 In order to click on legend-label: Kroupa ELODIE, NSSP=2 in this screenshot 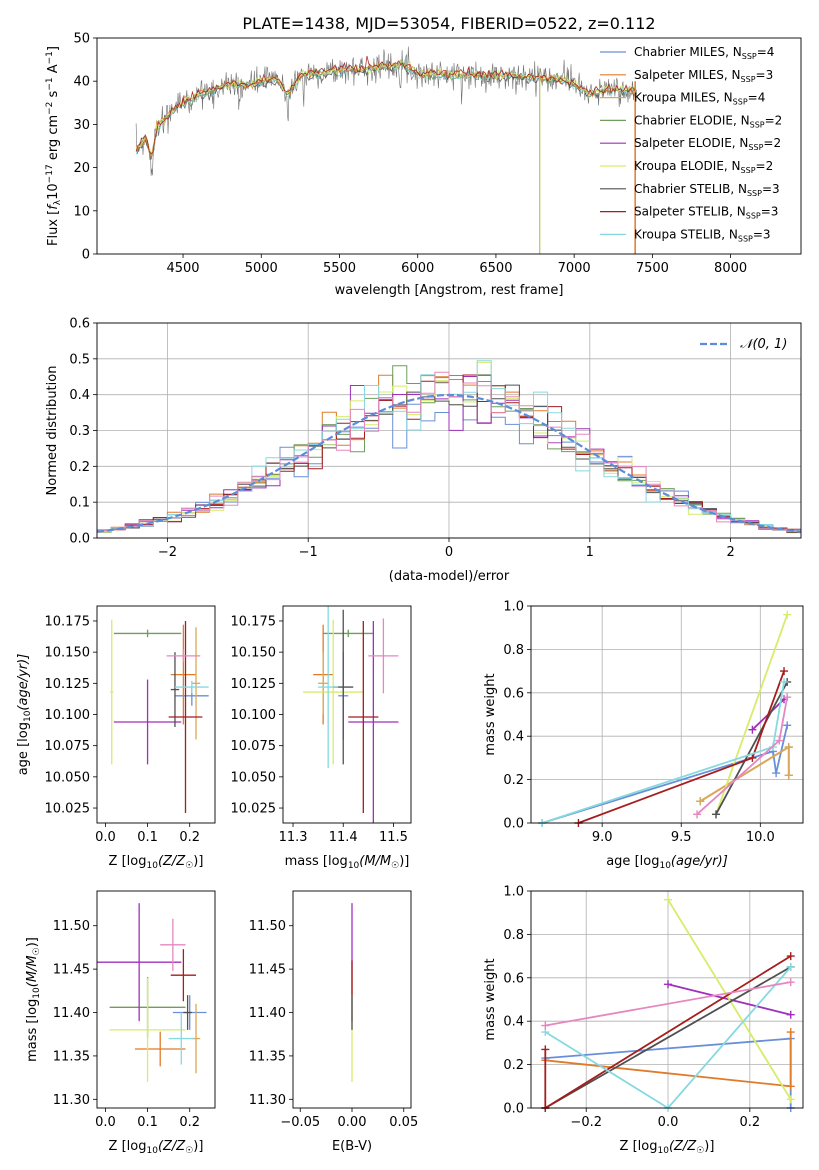, I will do `click(703, 167)`.